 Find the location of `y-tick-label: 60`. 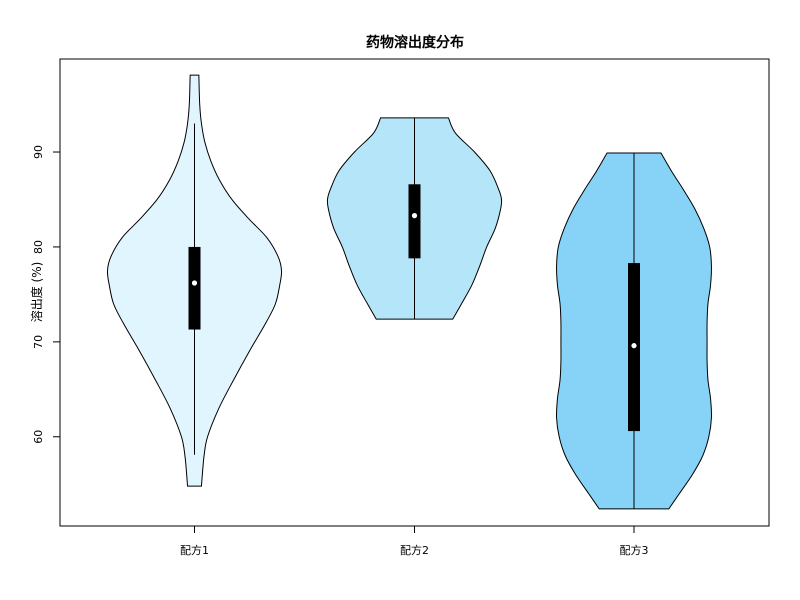

y-tick-label: 60 is located at coordinates (38, 437).